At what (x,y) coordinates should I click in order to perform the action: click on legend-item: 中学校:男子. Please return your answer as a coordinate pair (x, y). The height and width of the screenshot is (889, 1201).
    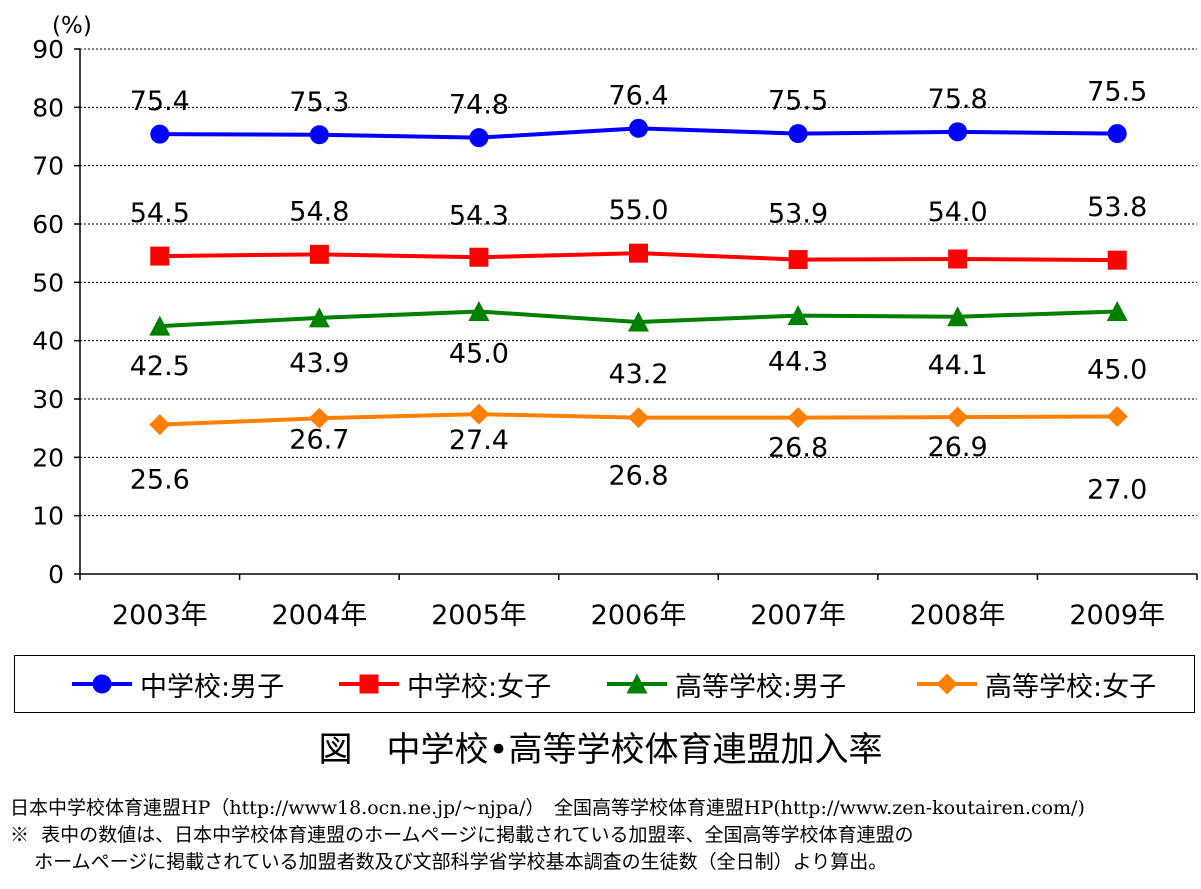
    Looking at the image, I should click on (177, 684).